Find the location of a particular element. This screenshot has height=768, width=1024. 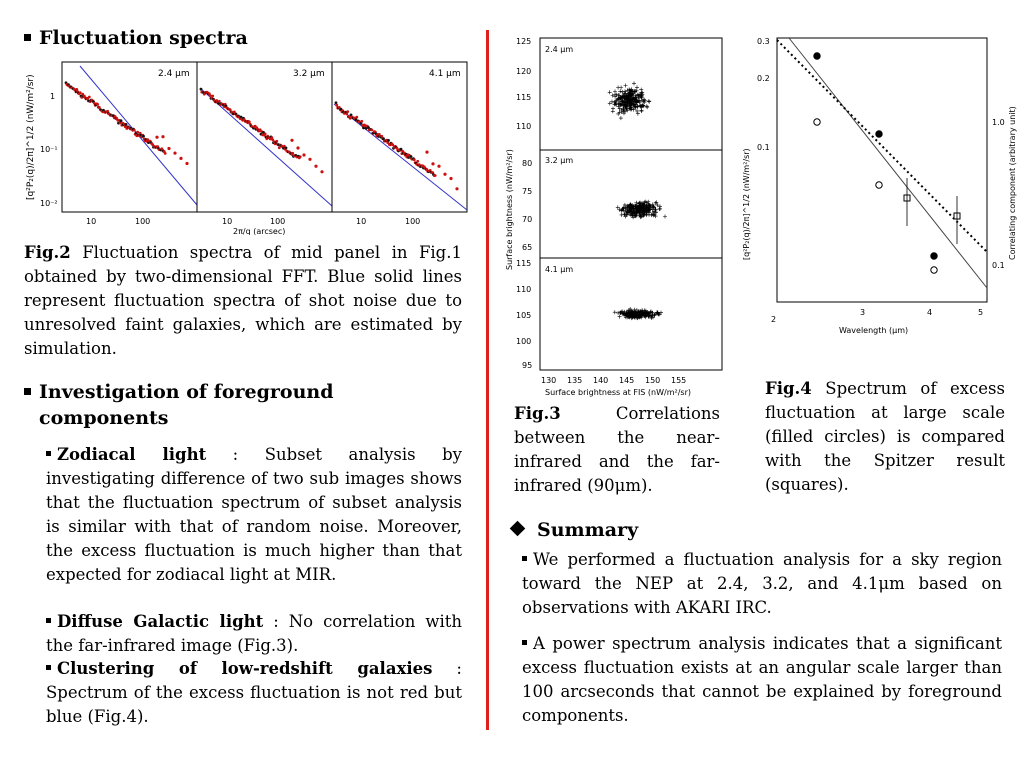

fig3-xtick: 155 is located at coordinates (678, 380).